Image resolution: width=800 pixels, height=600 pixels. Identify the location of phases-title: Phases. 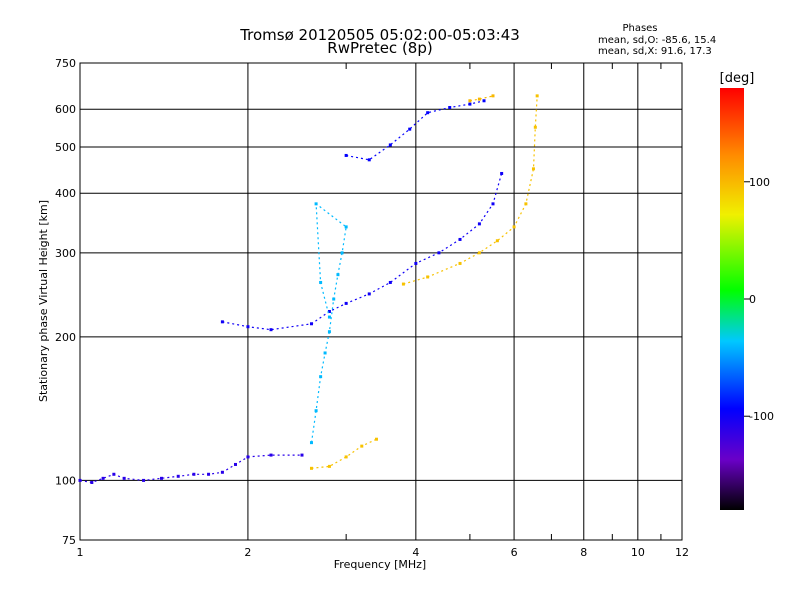
(639, 28).